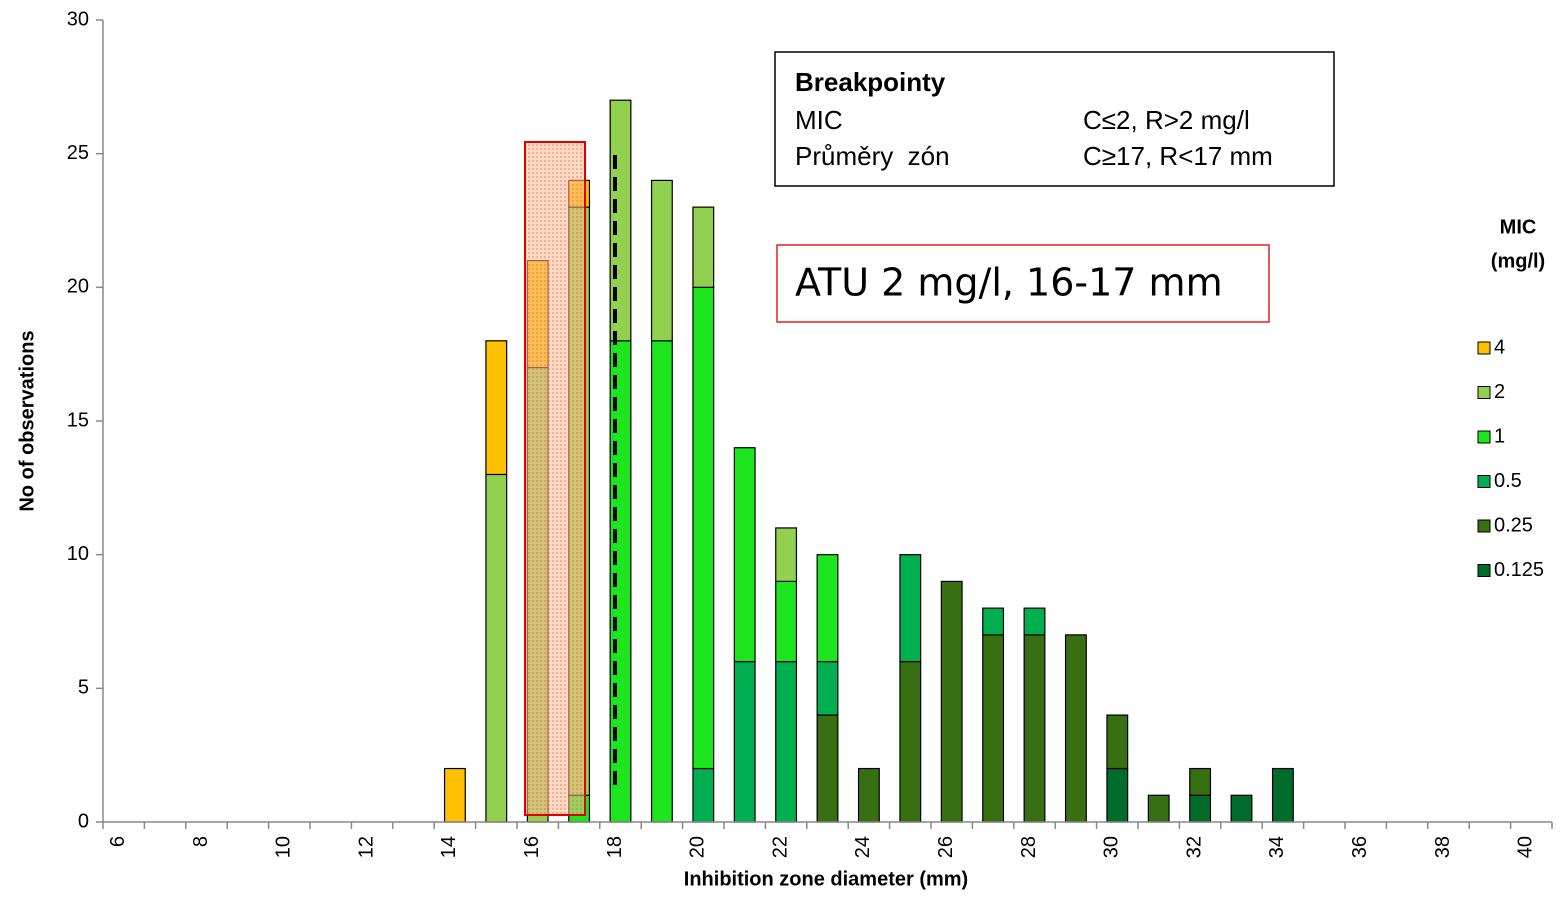 Image resolution: width=1568 pixels, height=909 pixels. Describe the element at coordinates (1518, 261) in the screenshot. I see `legend-title: (mg/l)` at that location.